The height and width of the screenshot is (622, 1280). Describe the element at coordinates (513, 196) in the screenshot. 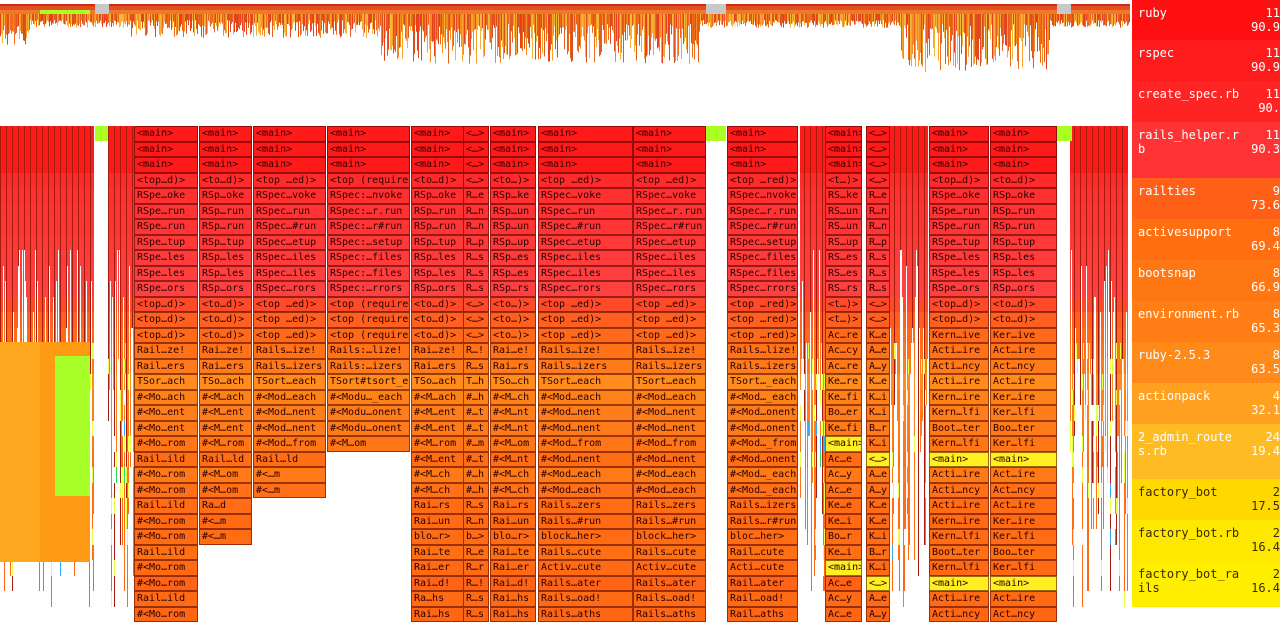

I see `flame-frame: RSp…ke` at that location.